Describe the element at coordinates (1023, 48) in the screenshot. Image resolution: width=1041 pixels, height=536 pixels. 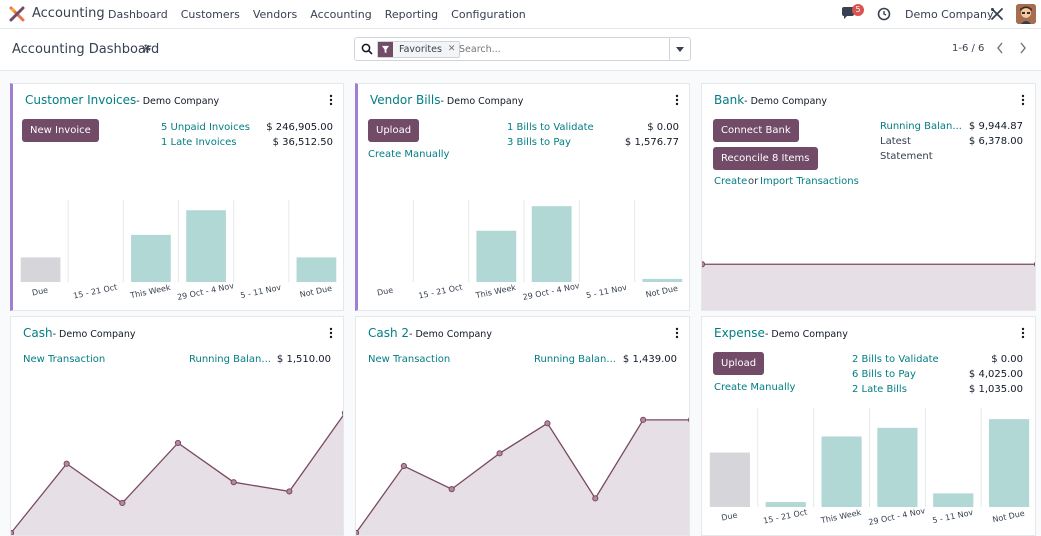
I see `chevron-right-icon` at that location.